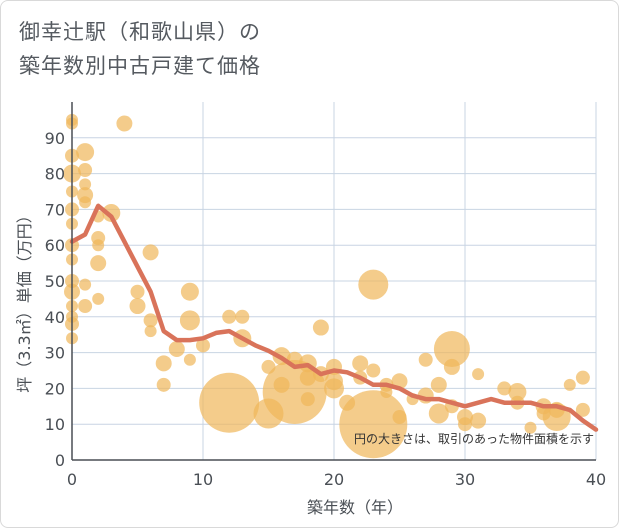 The height and width of the screenshot is (530, 621). I want to click on y-tick-label: 50, so click(55, 281).